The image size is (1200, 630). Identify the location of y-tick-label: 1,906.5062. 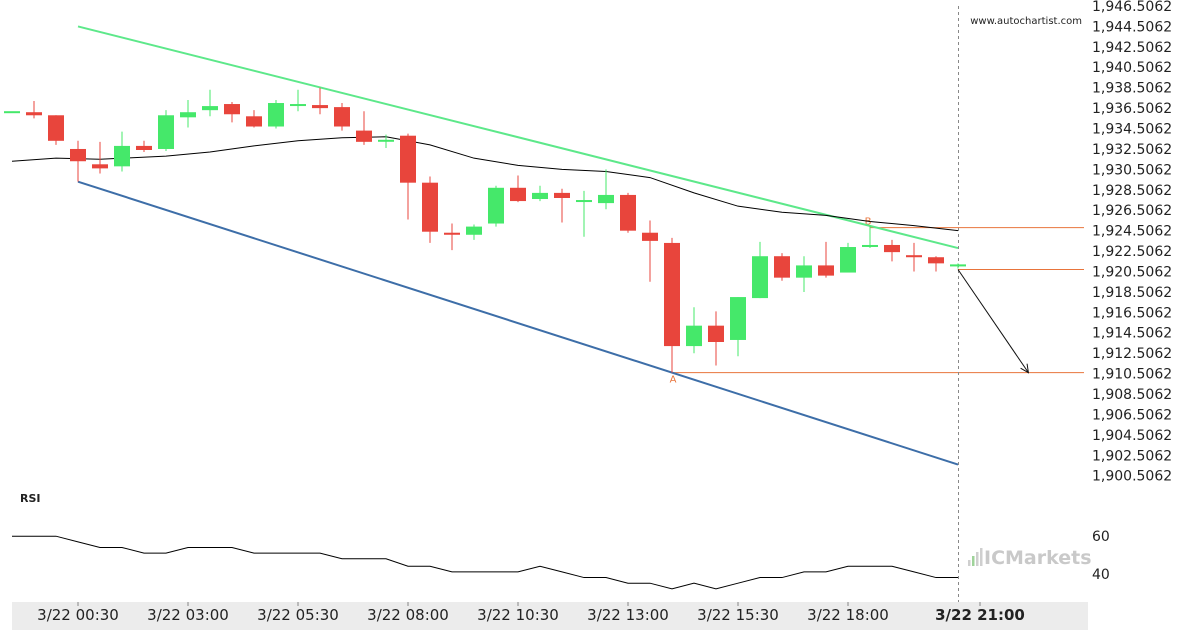
(1132, 415).